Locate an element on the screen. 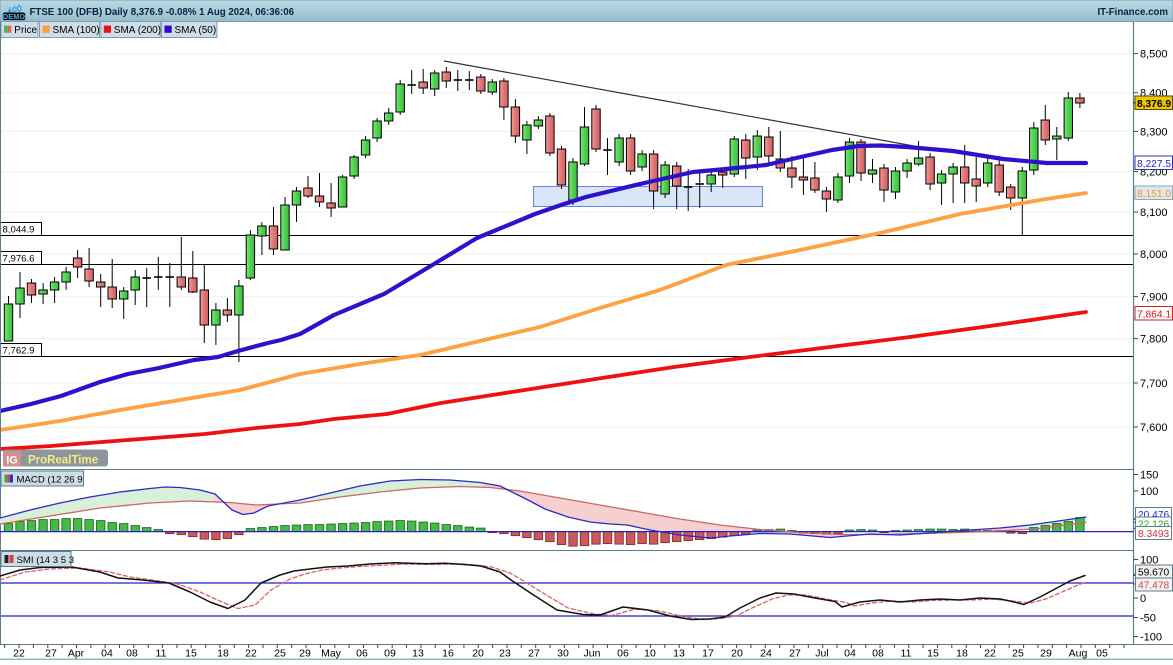  svg-text: Aug is located at coordinates (1078, 654).